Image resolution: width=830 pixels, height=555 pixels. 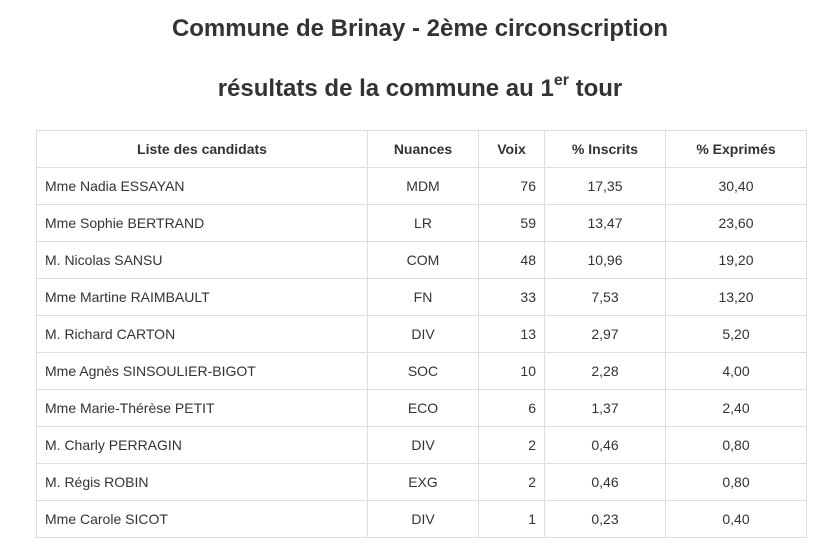 I want to click on cell-candidate: Mme Nadia ESSAYAN, so click(x=202, y=186).